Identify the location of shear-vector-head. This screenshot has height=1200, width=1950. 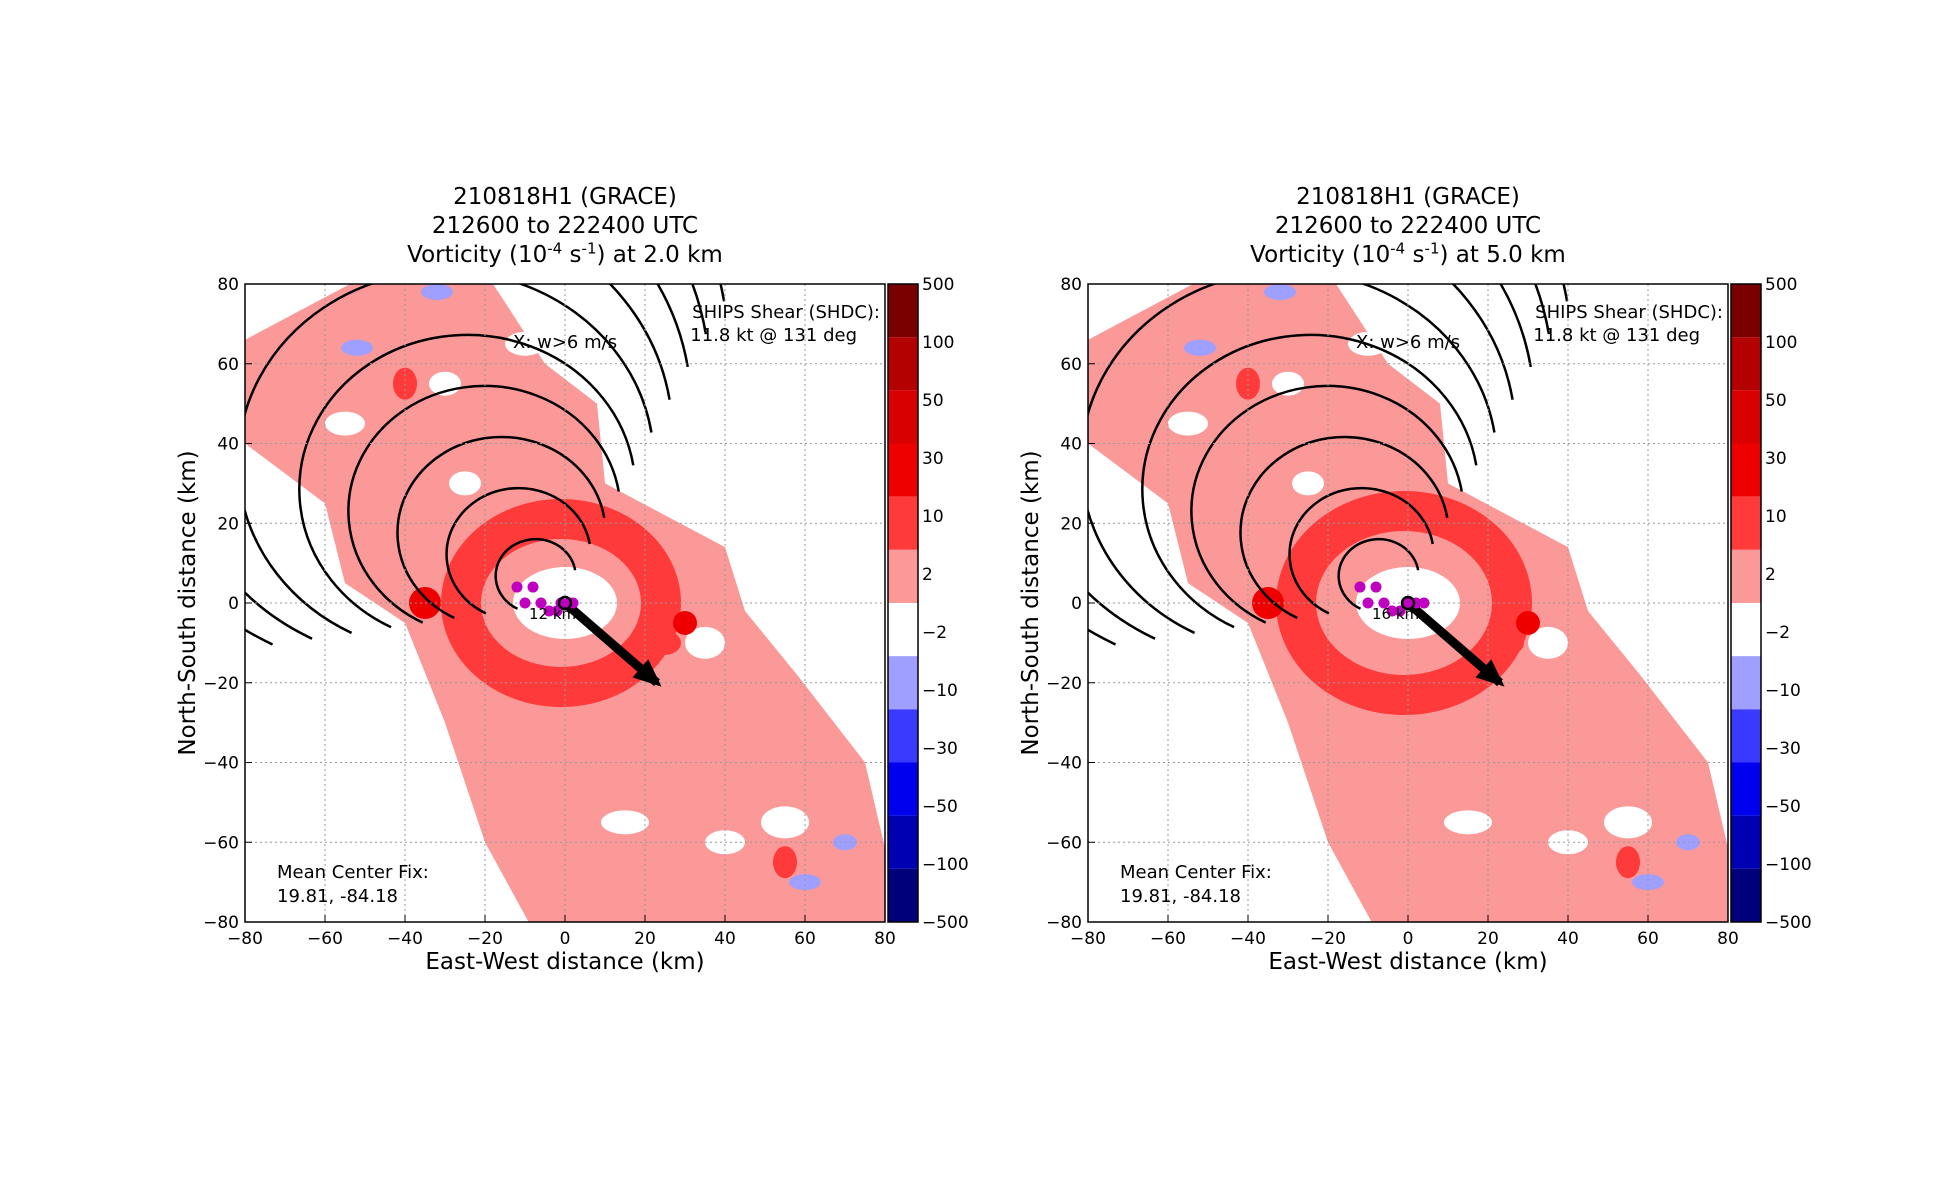
(647, 673).